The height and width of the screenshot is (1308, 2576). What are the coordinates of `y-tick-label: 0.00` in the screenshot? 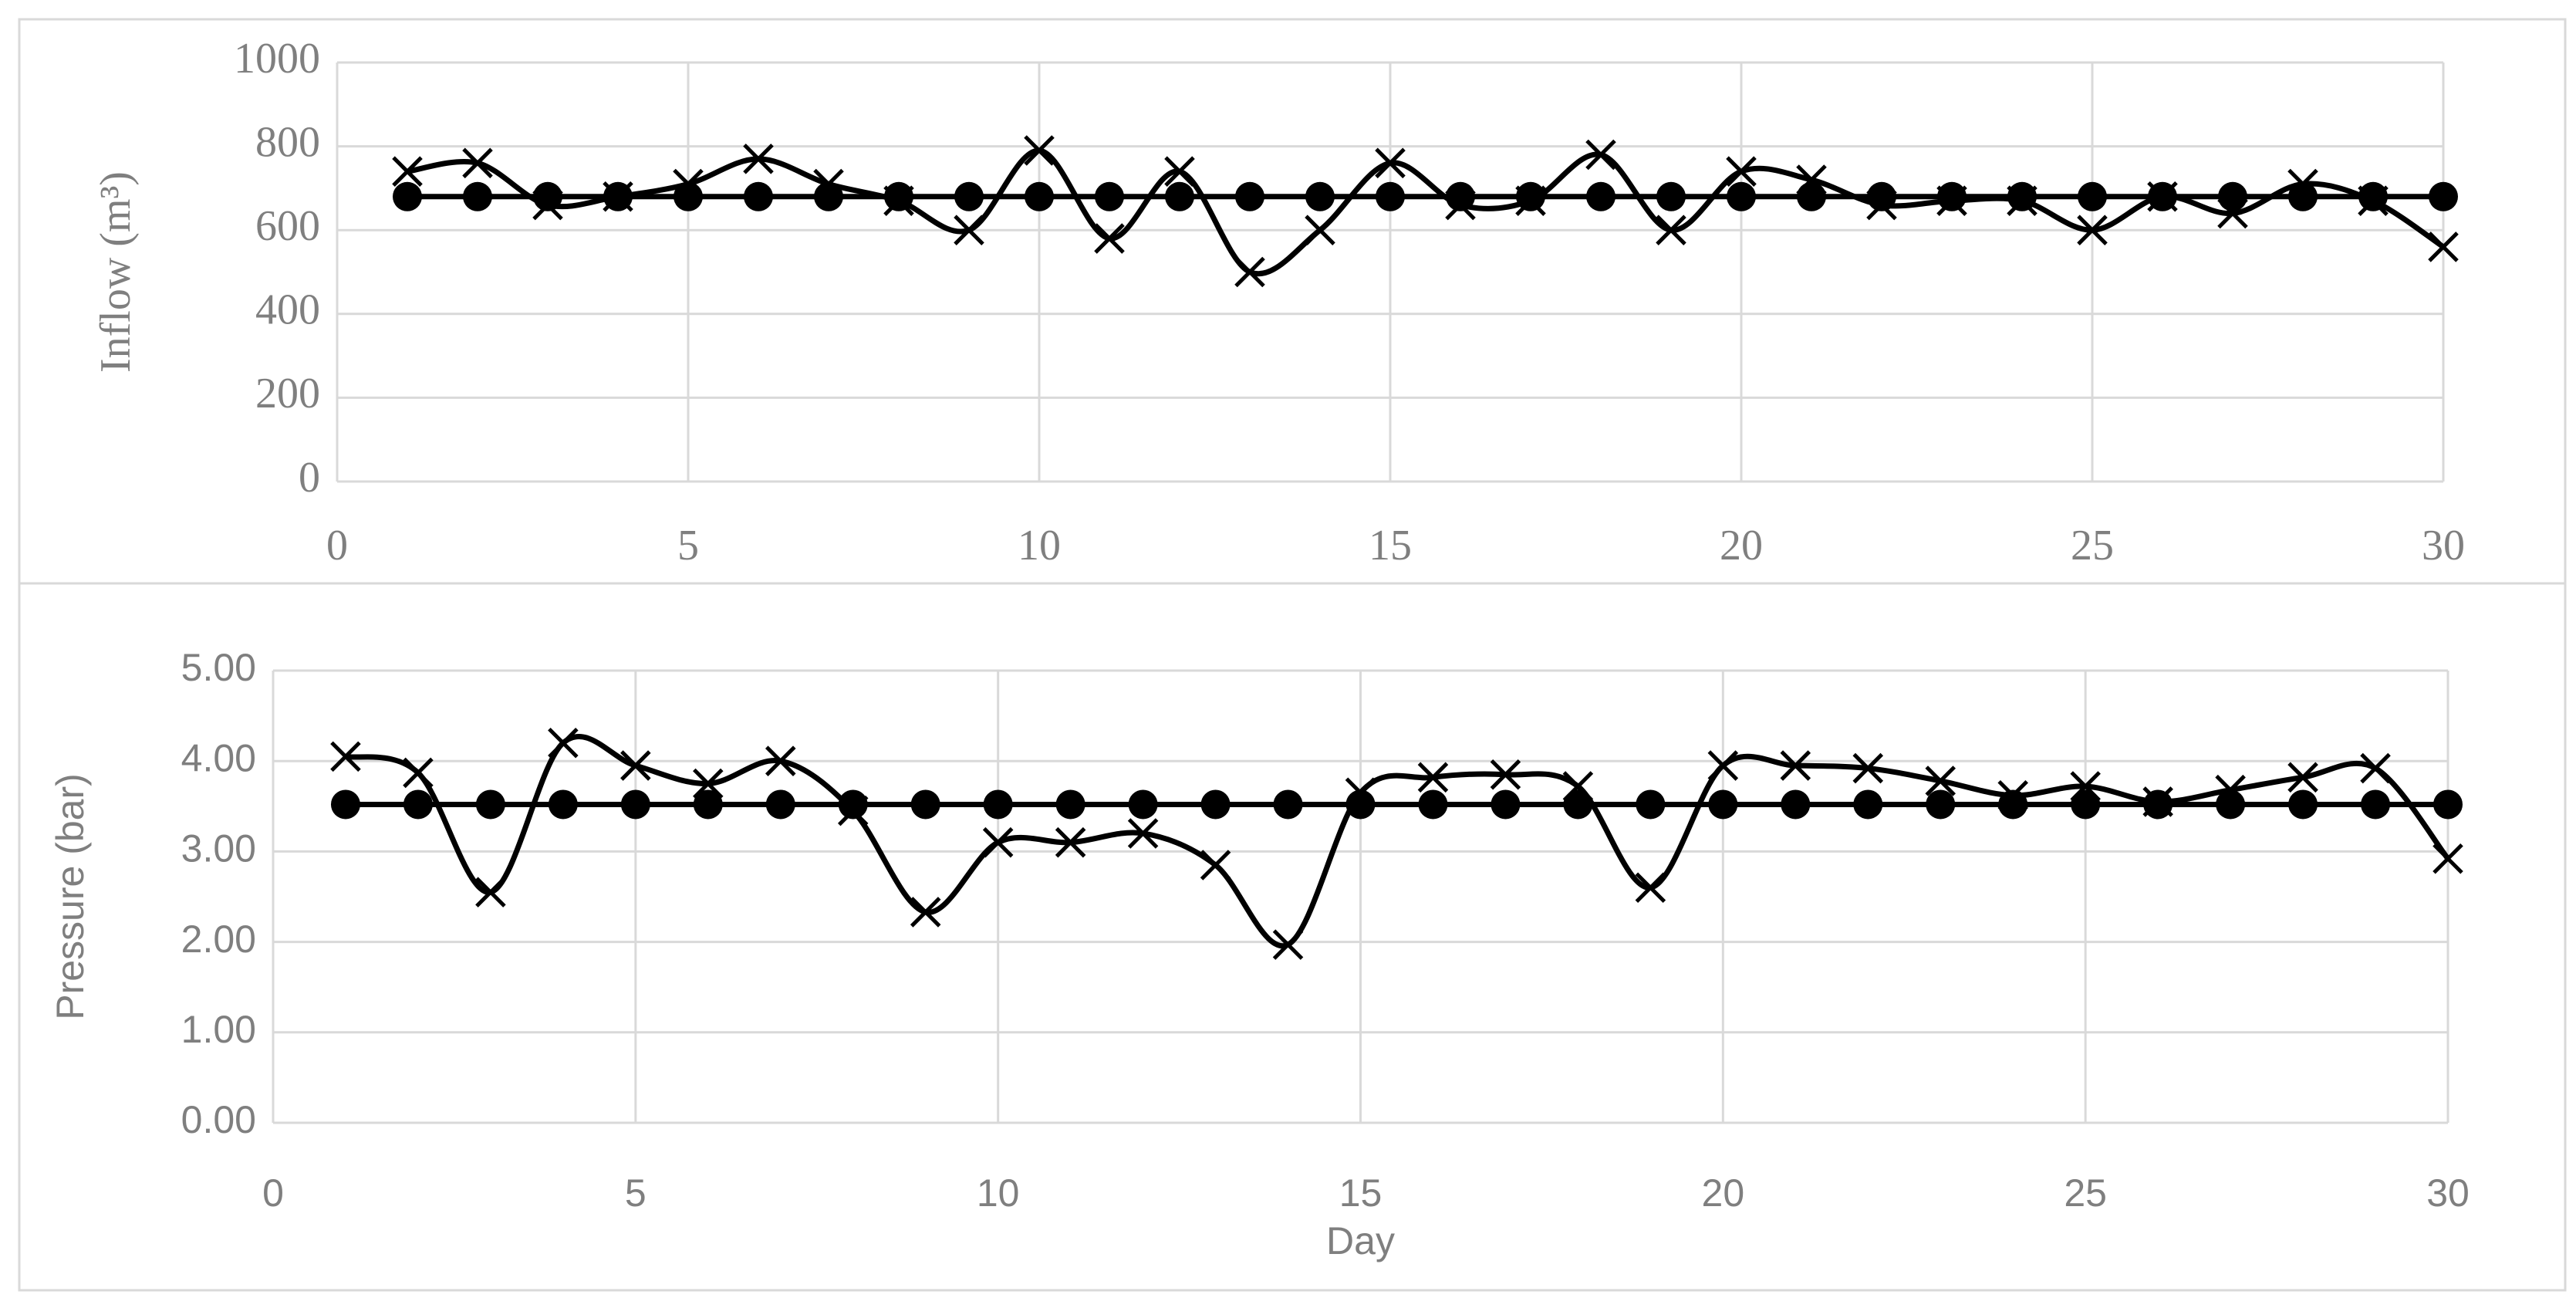 It's located at (218, 1119).